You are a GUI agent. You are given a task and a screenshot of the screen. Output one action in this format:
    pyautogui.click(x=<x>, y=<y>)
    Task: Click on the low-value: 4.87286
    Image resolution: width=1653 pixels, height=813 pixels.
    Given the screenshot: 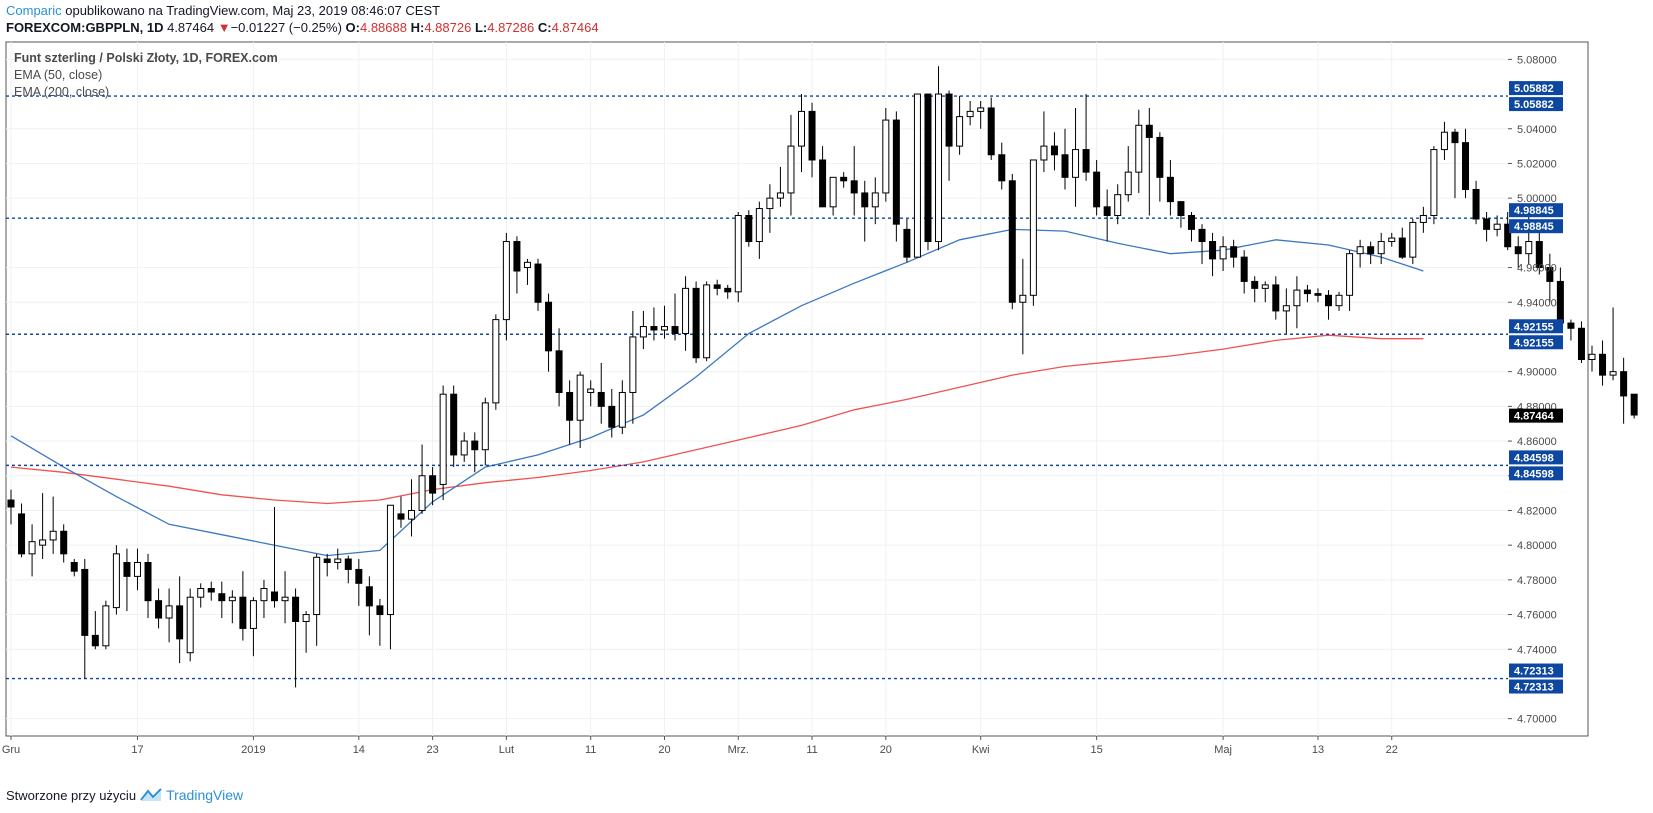 What is the action you would take?
    pyautogui.click(x=511, y=27)
    